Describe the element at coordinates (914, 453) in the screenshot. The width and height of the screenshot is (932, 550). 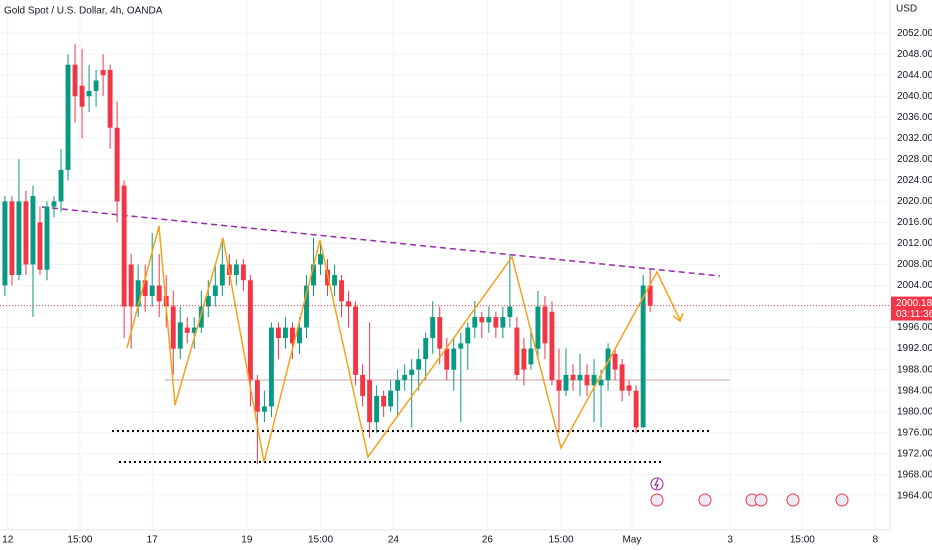
I see `y-tick-label: 1972.000` at that location.